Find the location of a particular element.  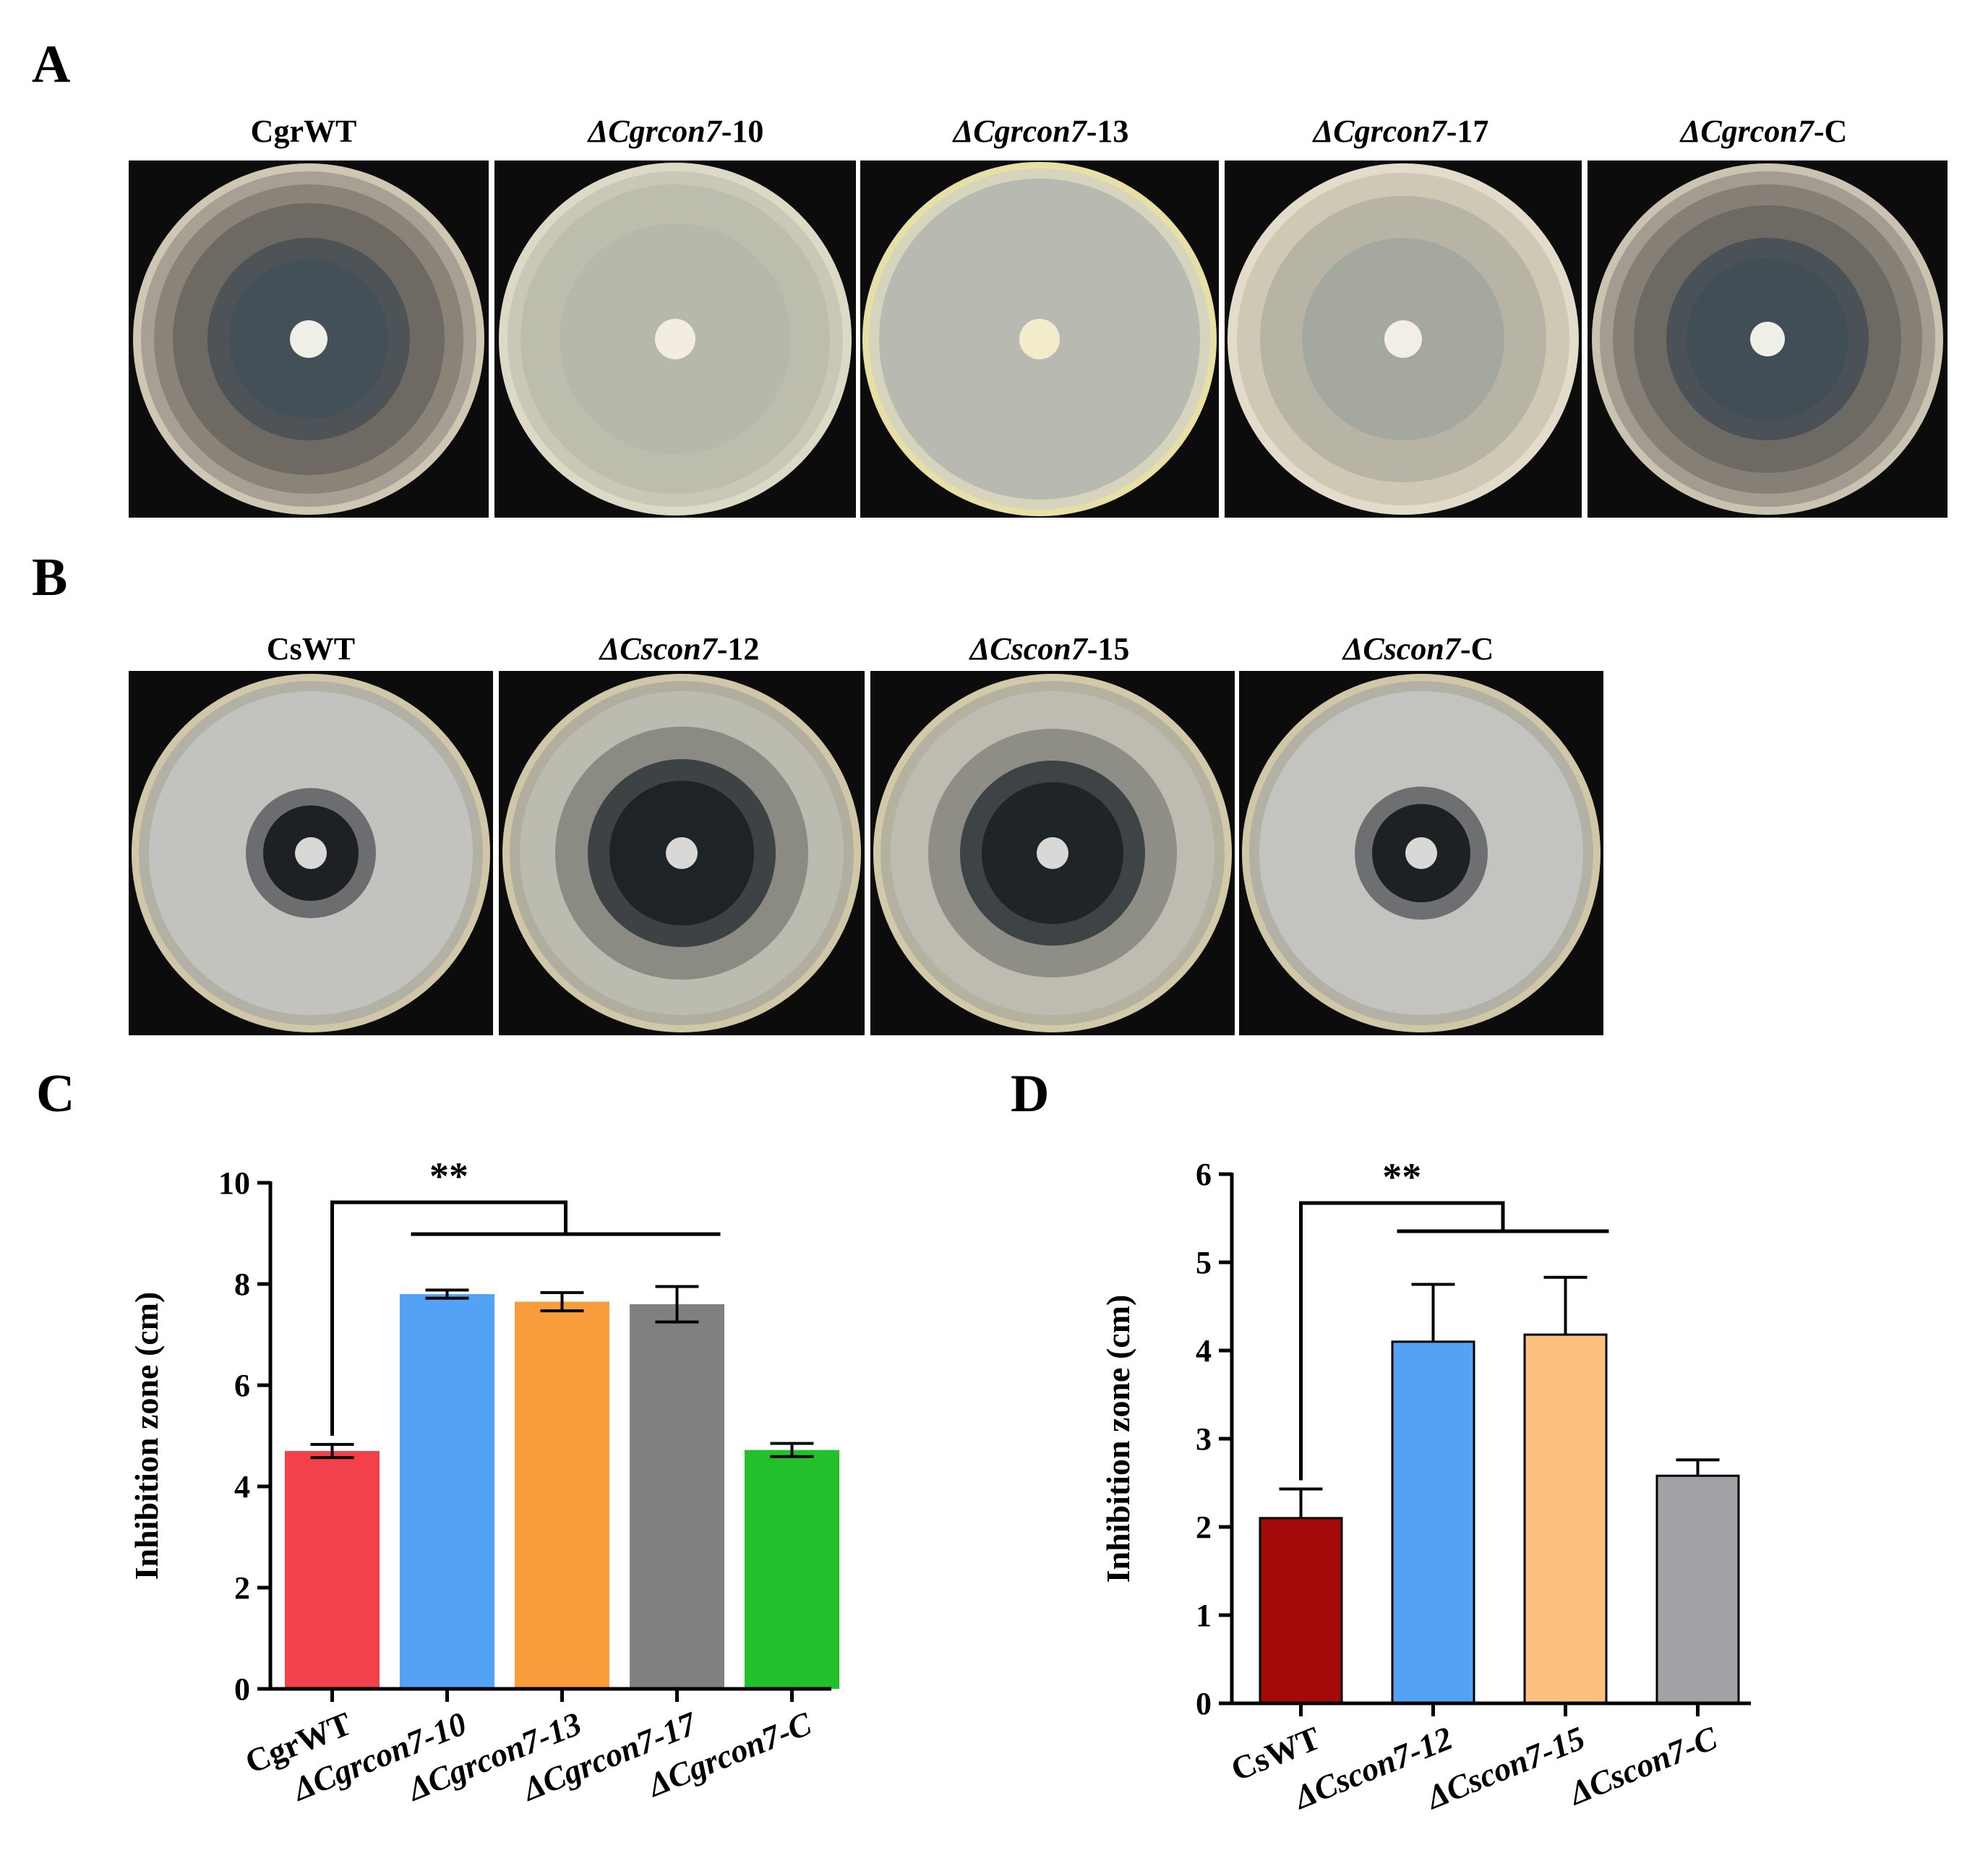

panel-letter-b: B is located at coordinates (50, 577).